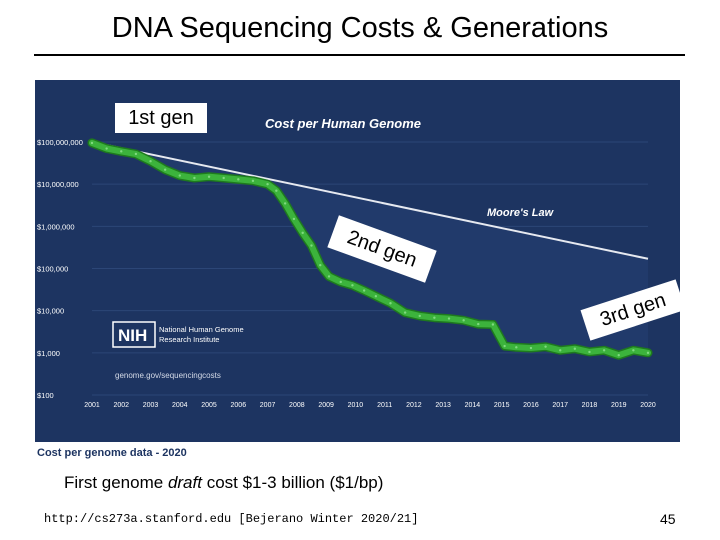 The width and height of the screenshot is (720, 540). Describe the element at coordinates (473, 405) in the screenshot. I see `x-tick-label: 2014` at that location.